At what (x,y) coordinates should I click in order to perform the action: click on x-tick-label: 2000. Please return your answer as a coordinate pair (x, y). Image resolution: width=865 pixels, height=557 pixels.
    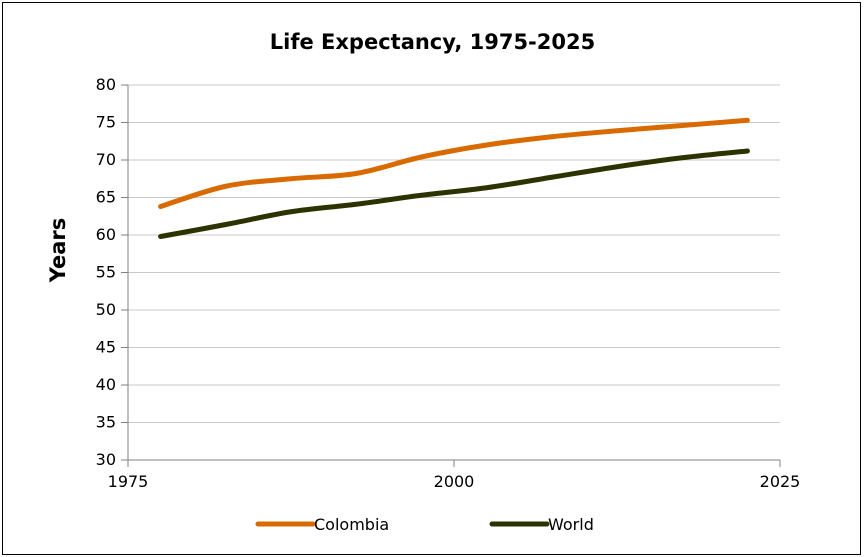
    Looking at the image, I should click on (454, 481).